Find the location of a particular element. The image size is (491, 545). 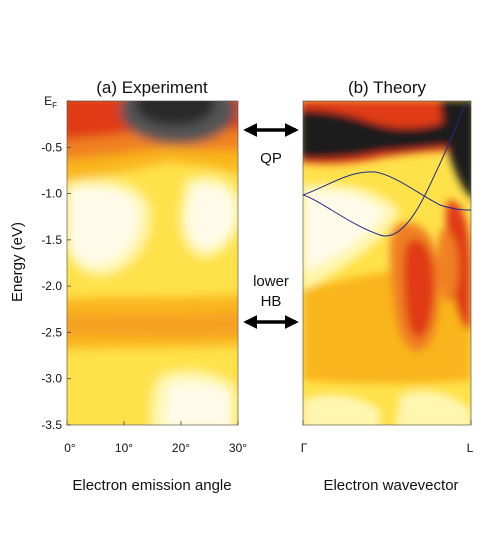

x-tick-l: L is located at coordinates (470, 448).